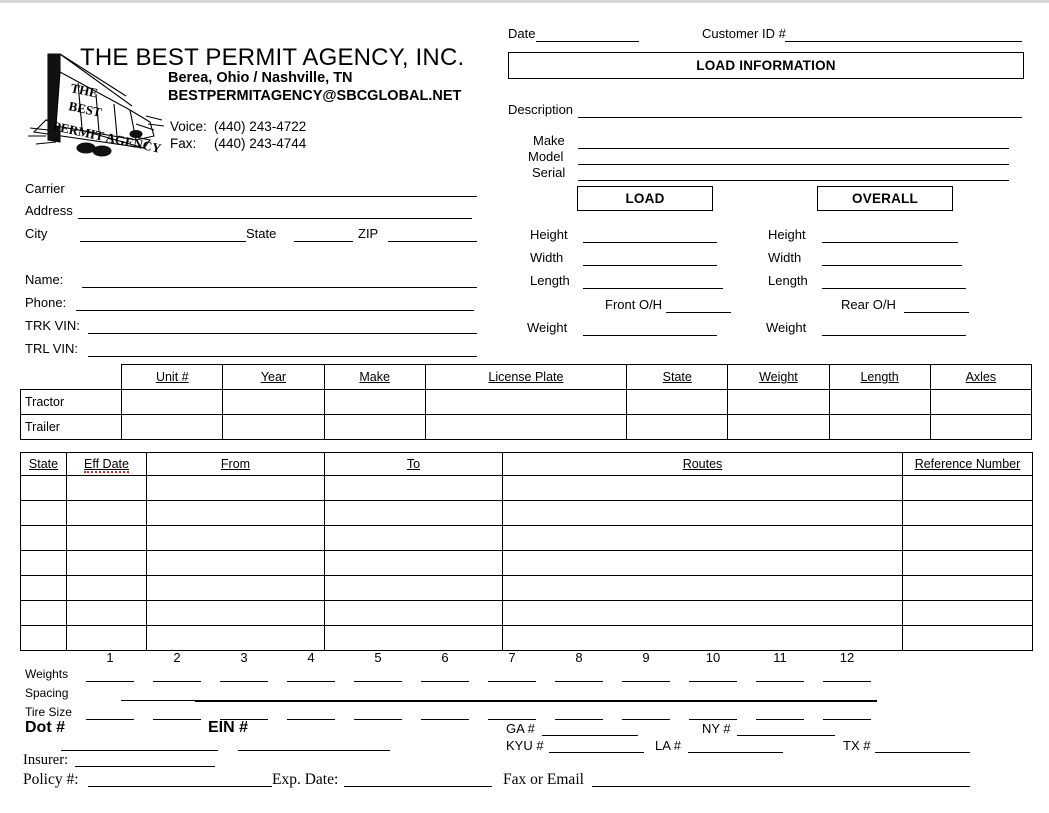  Describe the element at coordinates (698, 312) in the screenshot. I see `front-overhang-blank` at that location.